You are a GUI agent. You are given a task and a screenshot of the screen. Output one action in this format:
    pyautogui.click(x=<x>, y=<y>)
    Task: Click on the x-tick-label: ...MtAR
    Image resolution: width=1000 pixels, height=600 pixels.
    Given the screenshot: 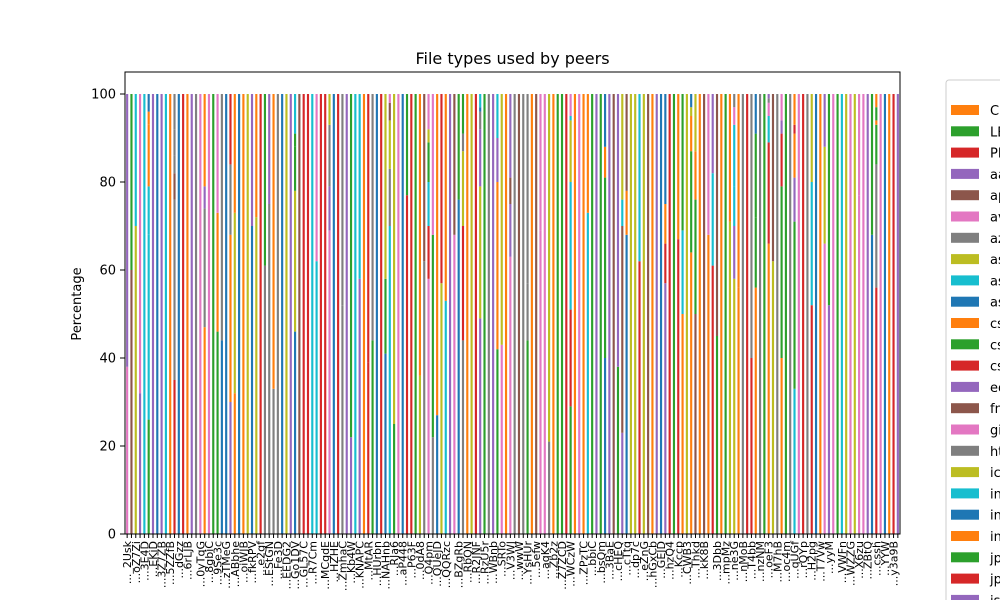 What is the action you would take?
    pyautogui.click(x=368, y=561)
    